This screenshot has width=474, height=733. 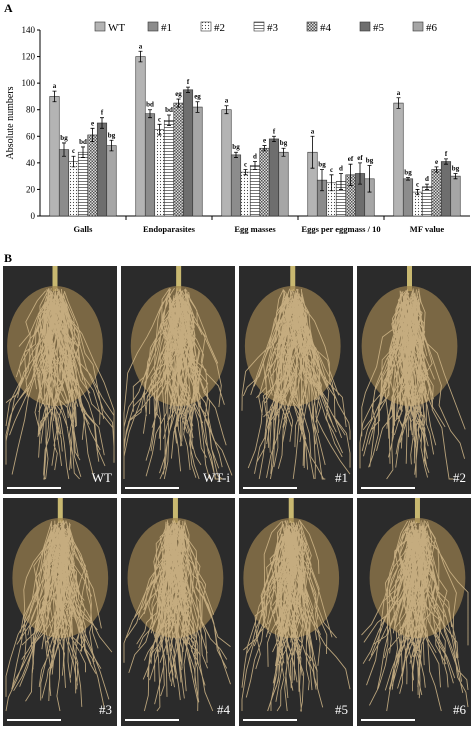 What do you see at coordinates (169, 229) in the screenshot?
I see `x-tick-label: Endoparasites` at bounding box center [169, 229].